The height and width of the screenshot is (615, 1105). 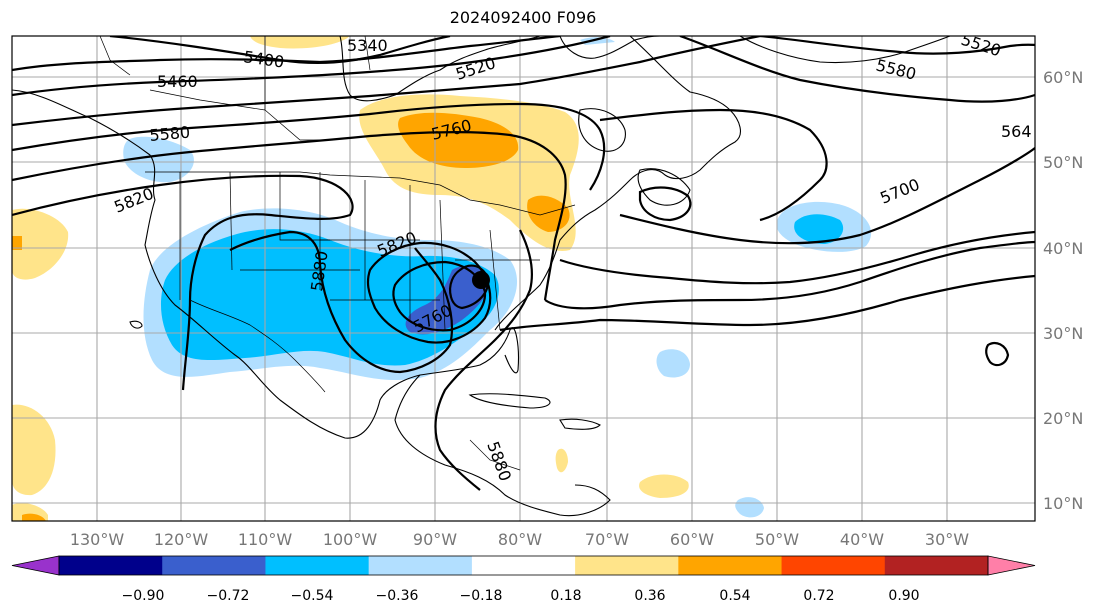 What do you see at coordinates (819, 229) in the screenshot?
I see `negative-anomaly-atlantic-core` at bounding box center [819, 229].